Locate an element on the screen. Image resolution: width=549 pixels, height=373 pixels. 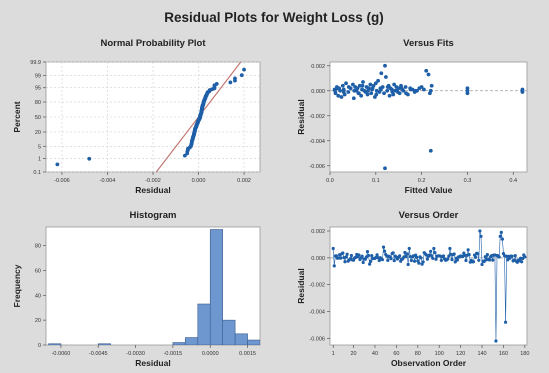
versus-order-y-tick-label-4: -0.006 is located at coordinates (317, 339).